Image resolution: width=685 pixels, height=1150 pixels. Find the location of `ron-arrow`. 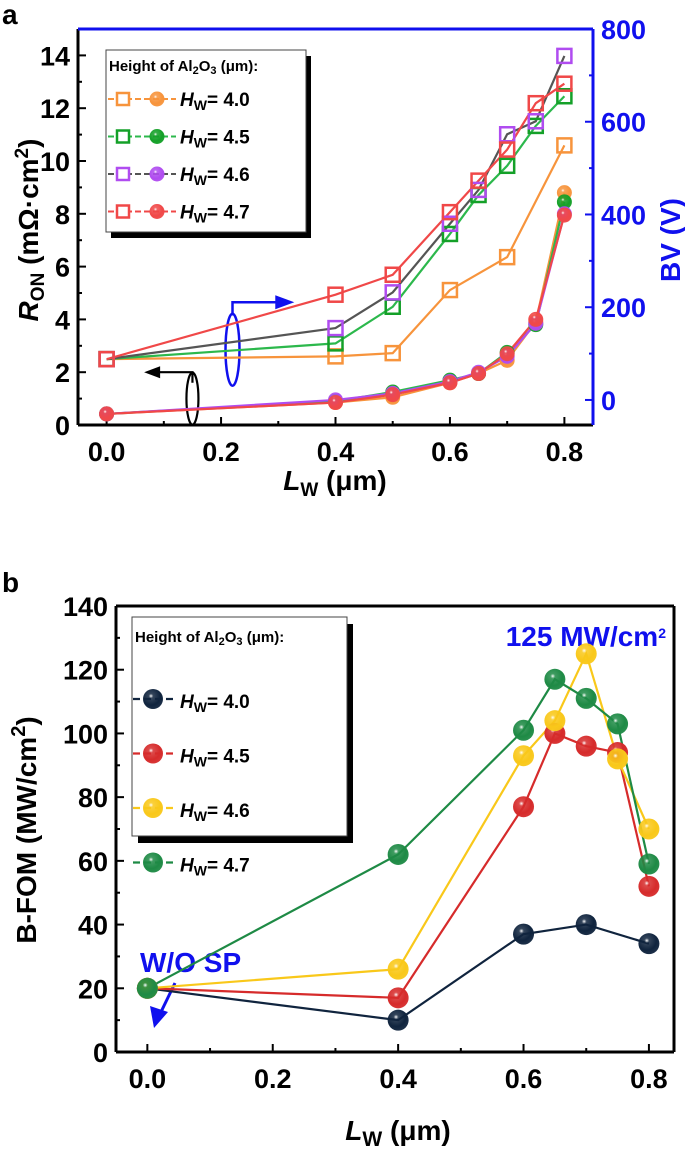

ron-arrow is located at coordinates (176, 377).